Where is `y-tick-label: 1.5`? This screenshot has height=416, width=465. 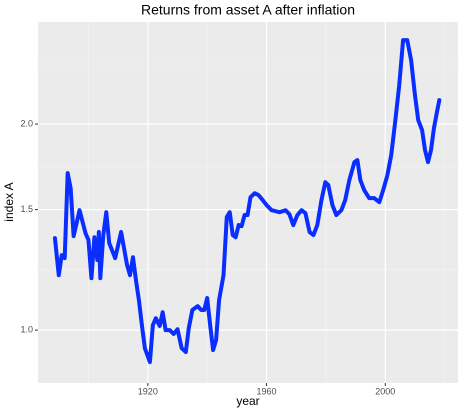 y-tick-label: 1.5 is located at coordinates (26, 209).